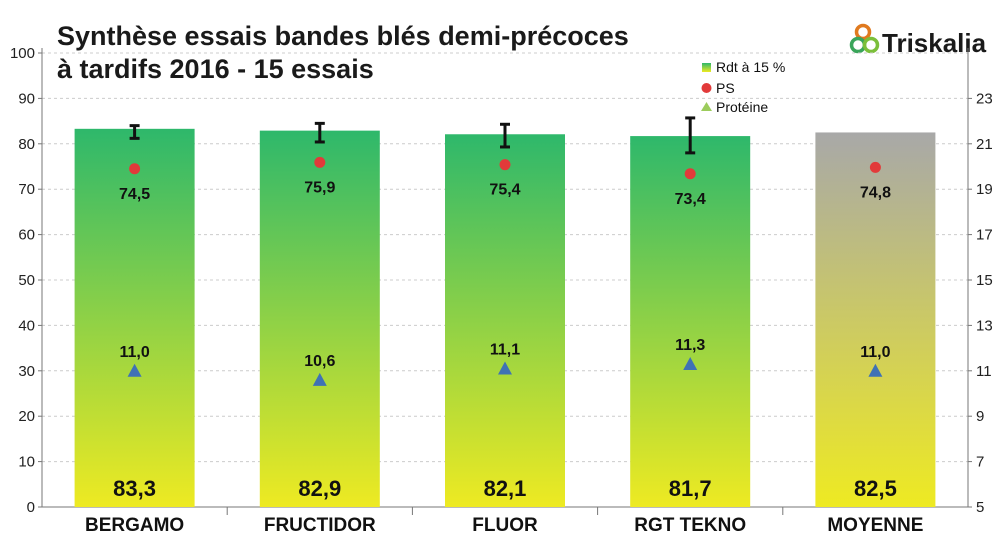 Image resolution: width=1000 pixels, height=543 pixels. What do you see at coordinates (134, 488) in the screenshot?
I see `rdt-label: 83,3` at bounding box center [134, 488].